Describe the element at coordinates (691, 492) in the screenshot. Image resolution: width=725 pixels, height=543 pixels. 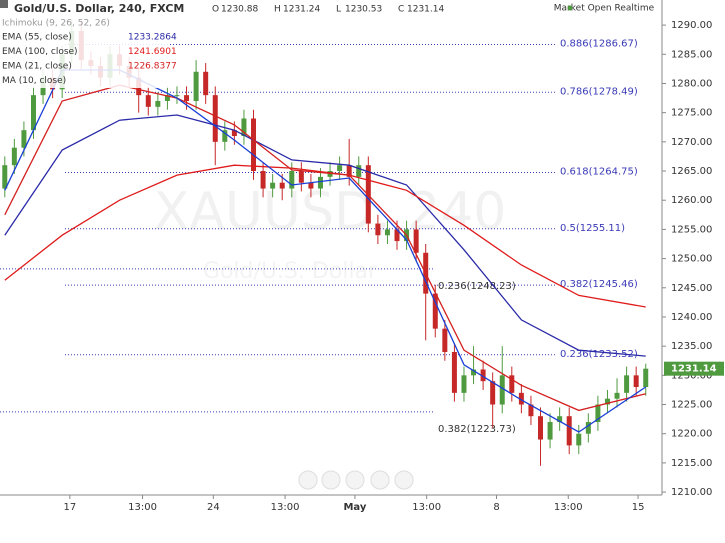
I see `y-tick-label: 1210.00` at that location.